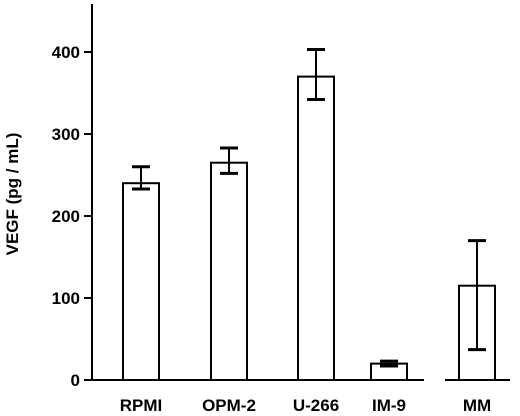 The height and width of the screenshot is (416, 520). What do you see at coordinates (12, 194) in the screenshot?
I see `y-axis-title: VEGF (pg / mL)` at bounding box center [12, 194].